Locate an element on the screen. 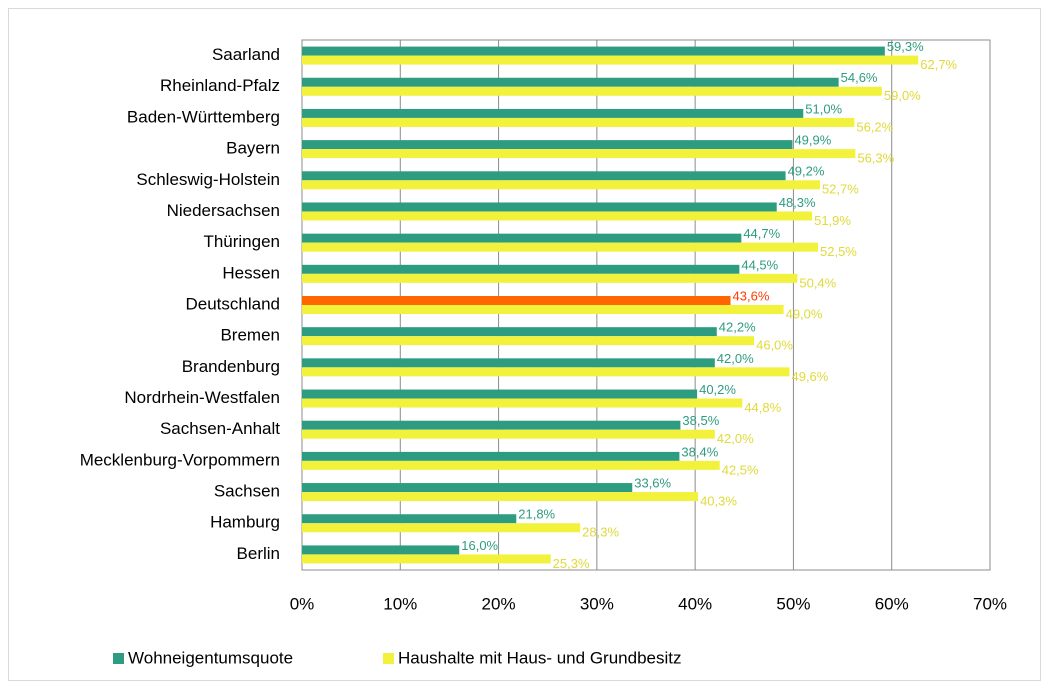 Image resolution: width=1050 pixels, height=690 pixels. data-label: 51,9% is located at coordinates (832, 220).